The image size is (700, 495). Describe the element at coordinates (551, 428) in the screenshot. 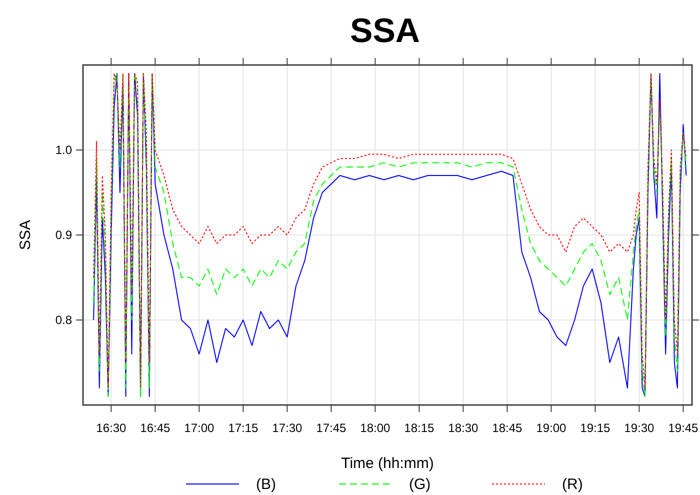

I see `x-tick-label: 19:00` at that location.